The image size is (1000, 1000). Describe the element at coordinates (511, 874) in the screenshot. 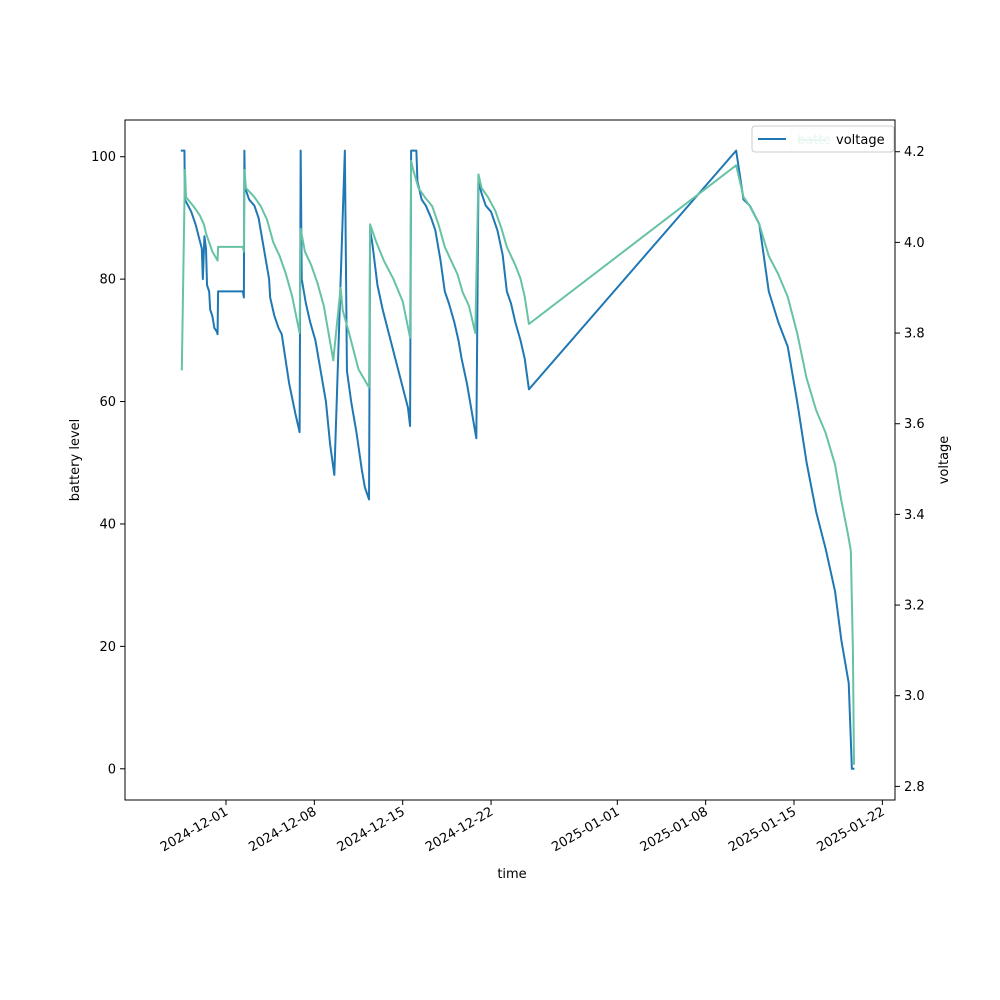

I see `x-axis-title: time` at that location.